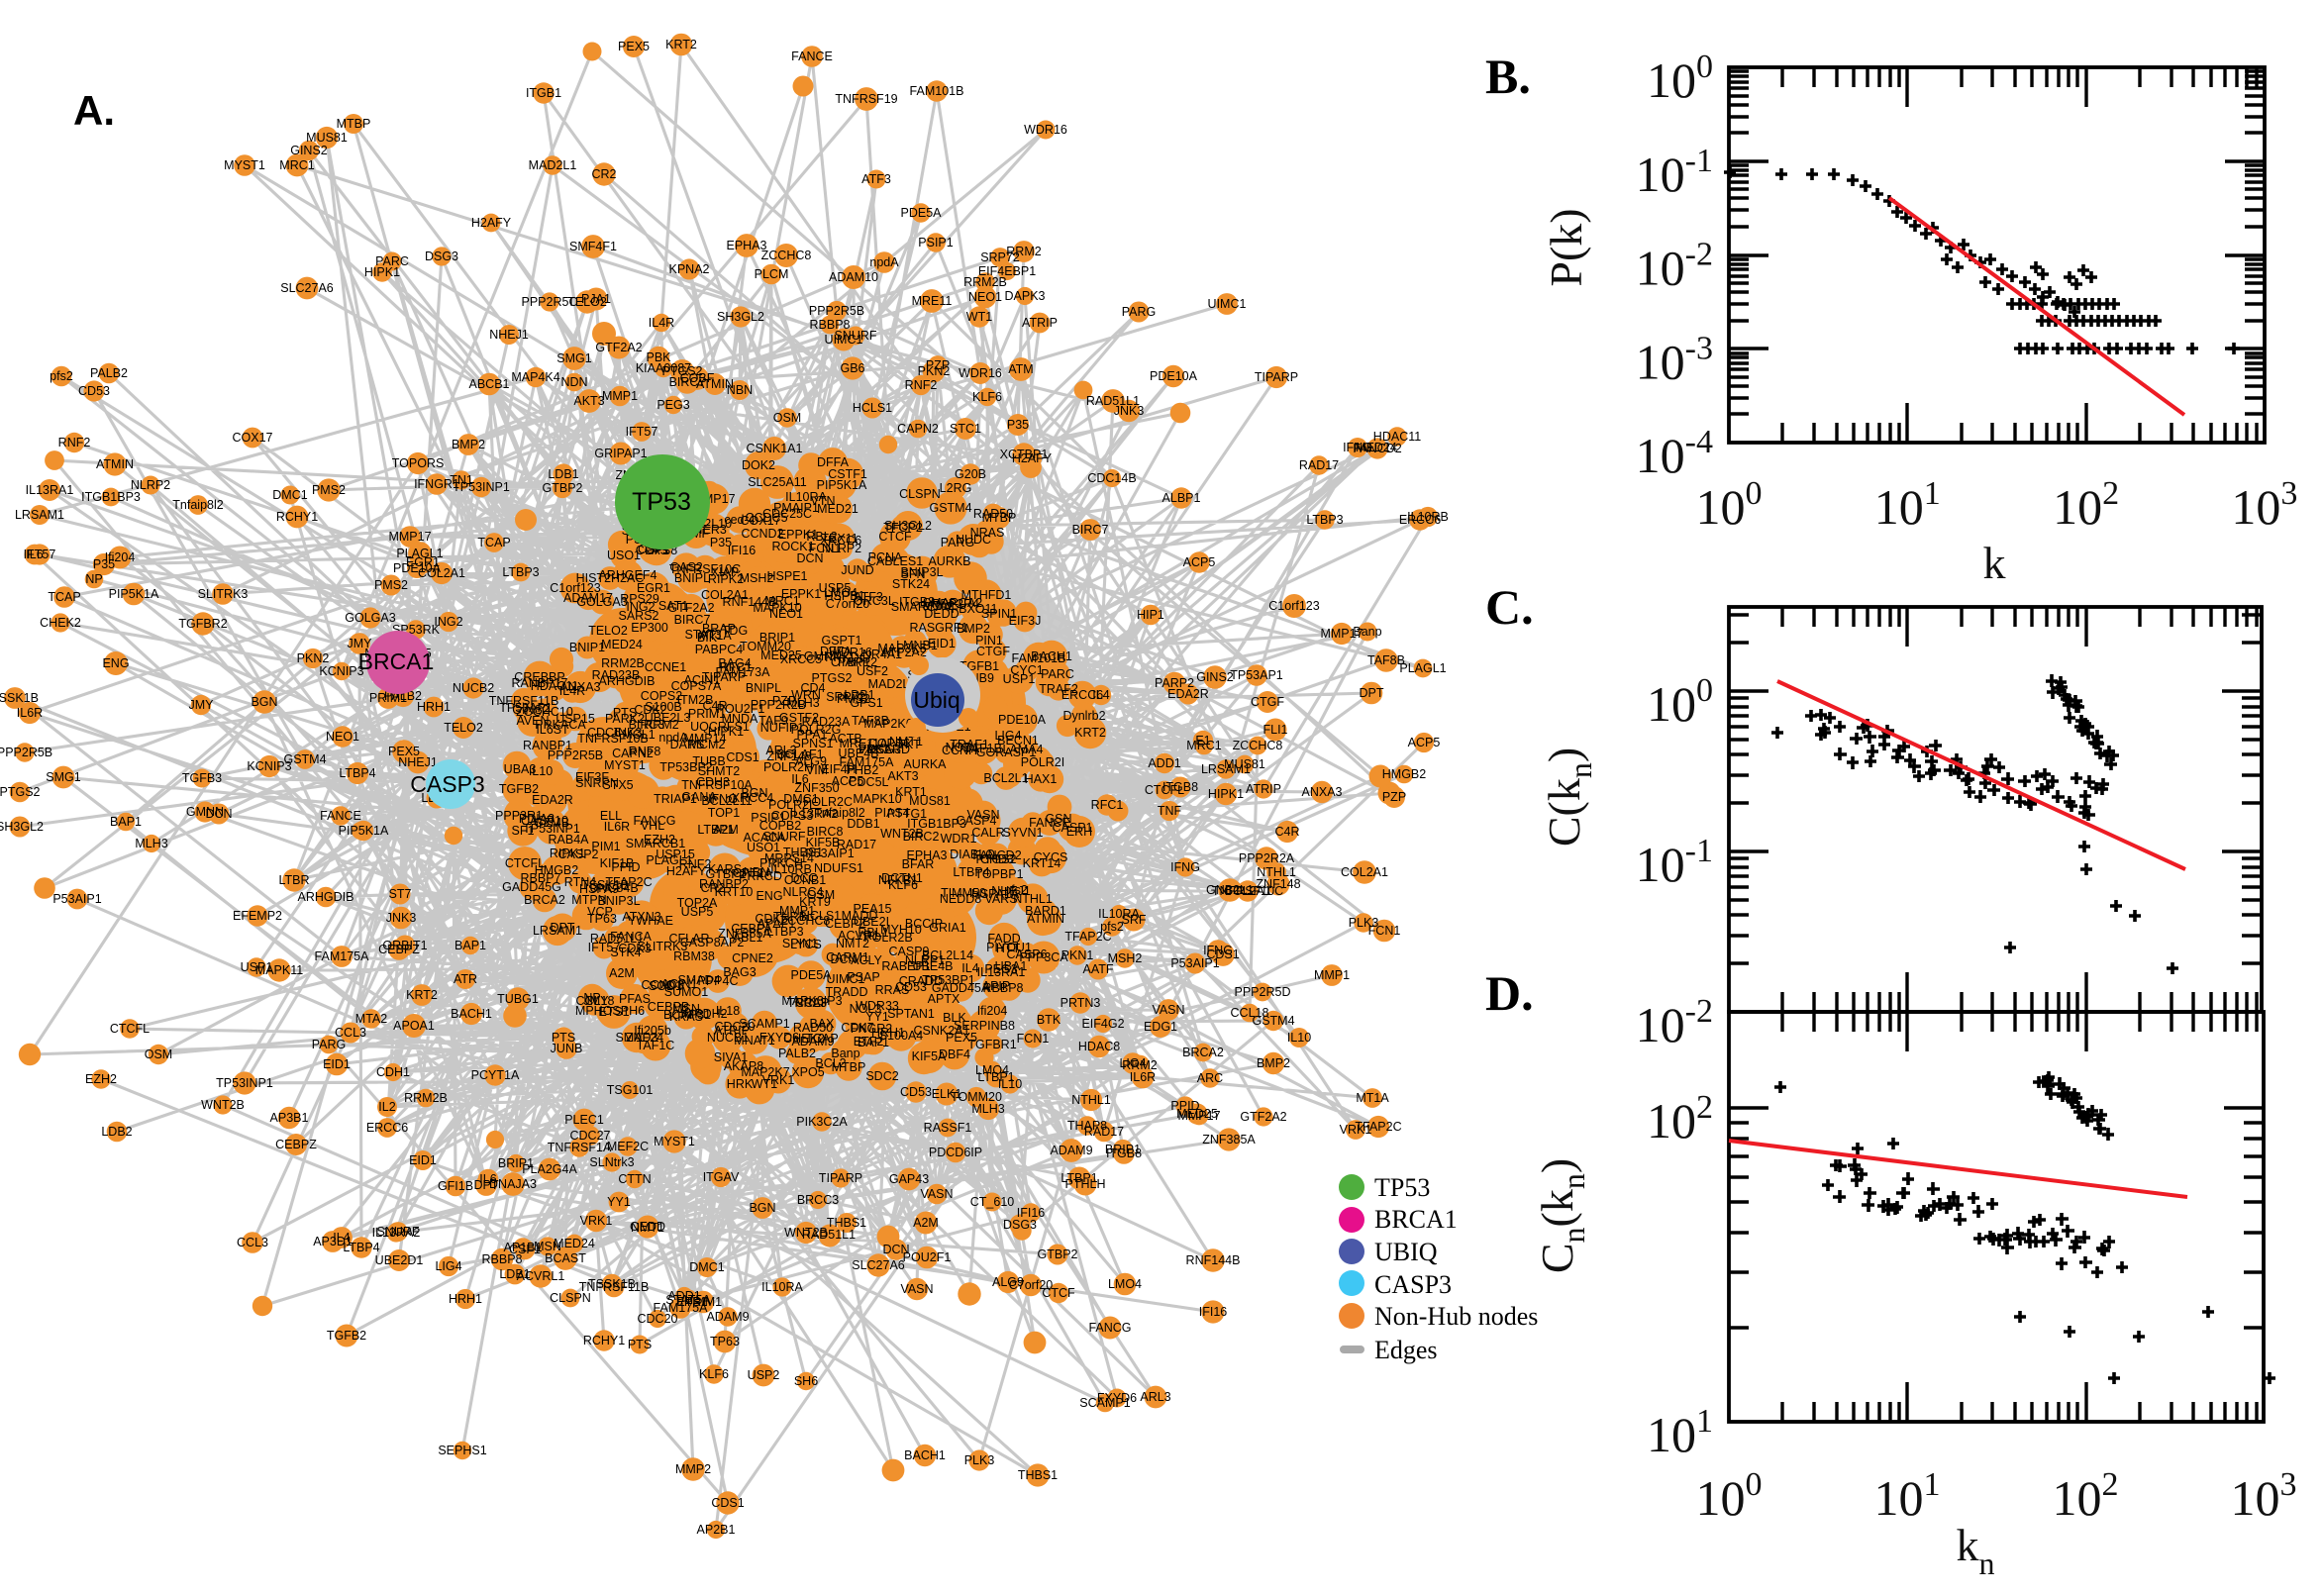 This screenshot has height=1596, width=2323. Describe the element at coordinates (456, 1186) in the screenshot. I see `svg-text: GFI1B` at that location.